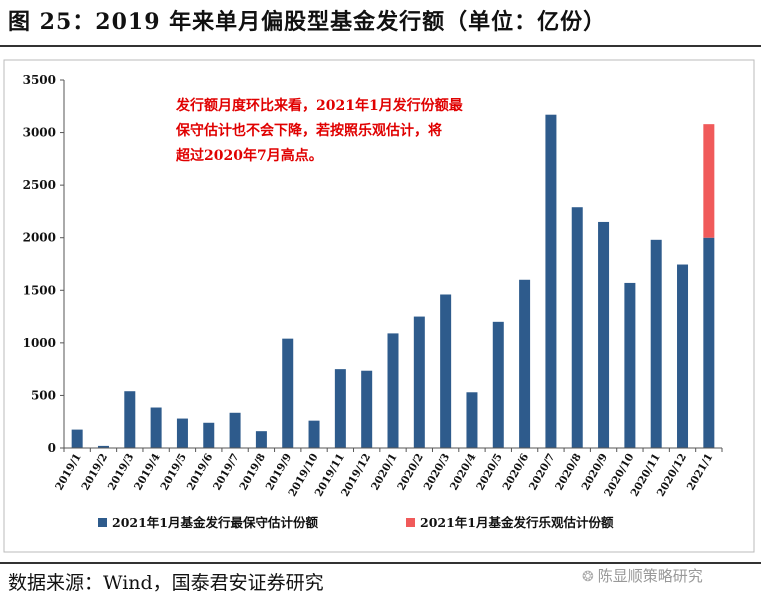 The width and height of the screenshot is (761, 602). What do you see at coordinates (709, 181) in the screenshot?
I see `bar-optimistic` at bounding box center [709, 181].